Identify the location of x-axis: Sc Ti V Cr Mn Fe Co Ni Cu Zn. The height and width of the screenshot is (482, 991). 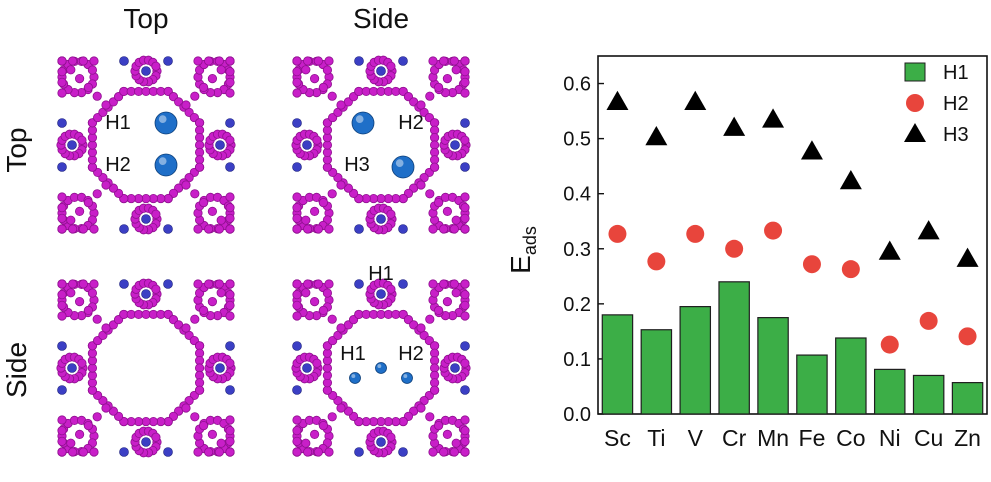
(792, 429).